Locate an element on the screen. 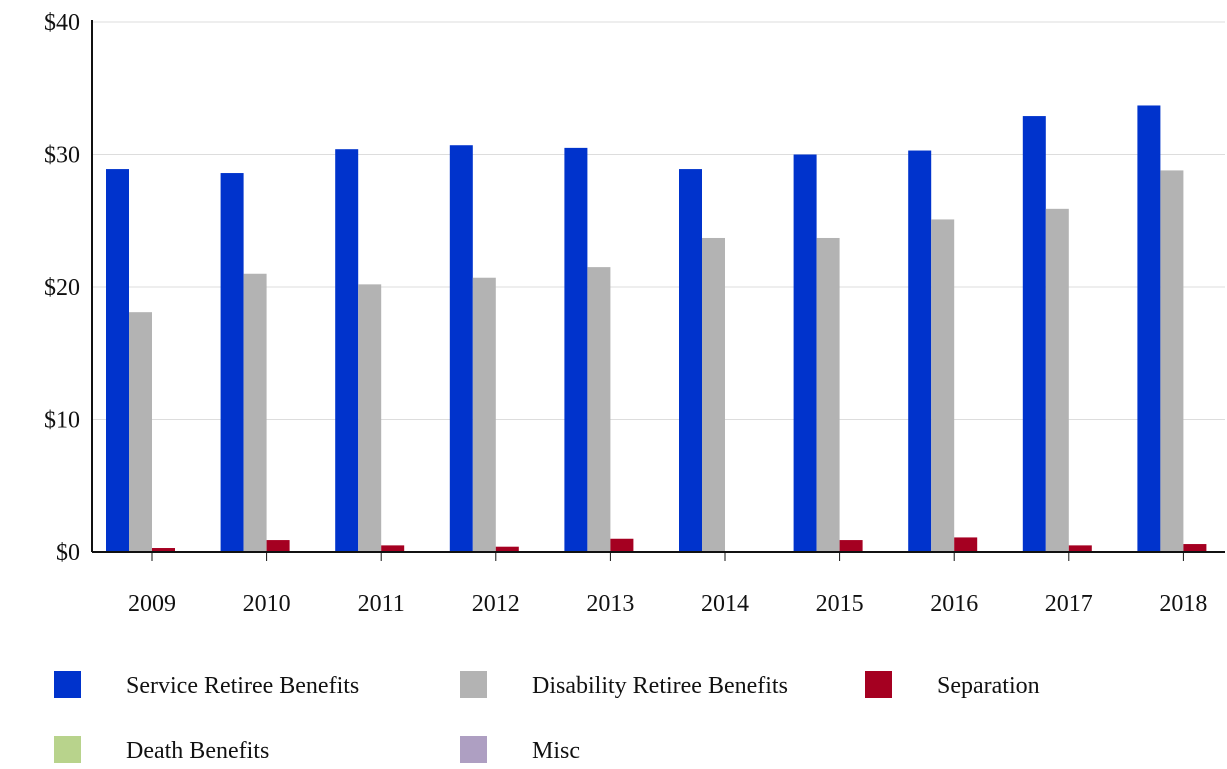 This screenshot has height=769, width=1227. x-axis-ticks: 2009 2010 2011 2012 2013 2014 2015 2016 2017 2018 is located at coordinates (667, 584).